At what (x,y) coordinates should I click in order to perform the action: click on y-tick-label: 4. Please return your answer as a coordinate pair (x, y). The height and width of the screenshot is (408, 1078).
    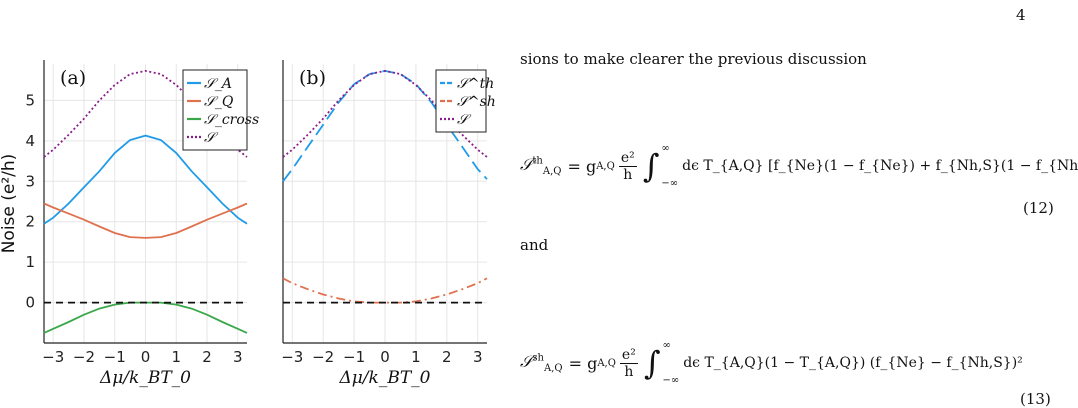
    Looking at the image, I should click on (30, 141).